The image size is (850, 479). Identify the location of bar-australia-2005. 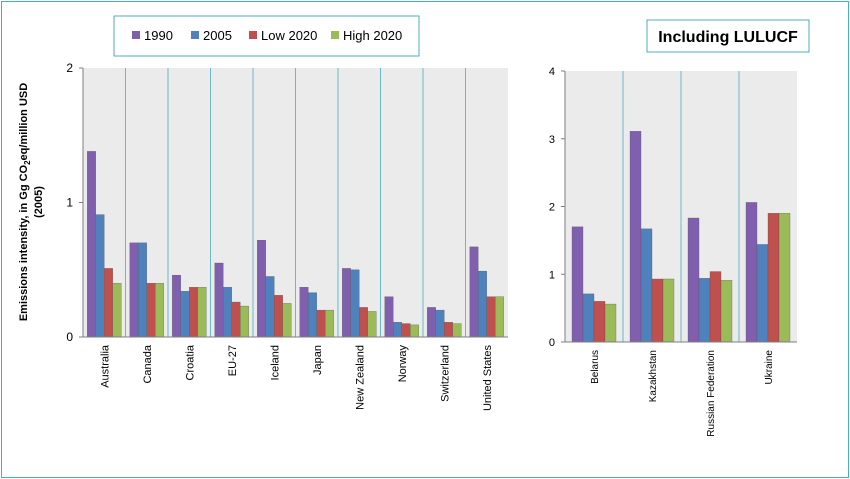
(100, 276).